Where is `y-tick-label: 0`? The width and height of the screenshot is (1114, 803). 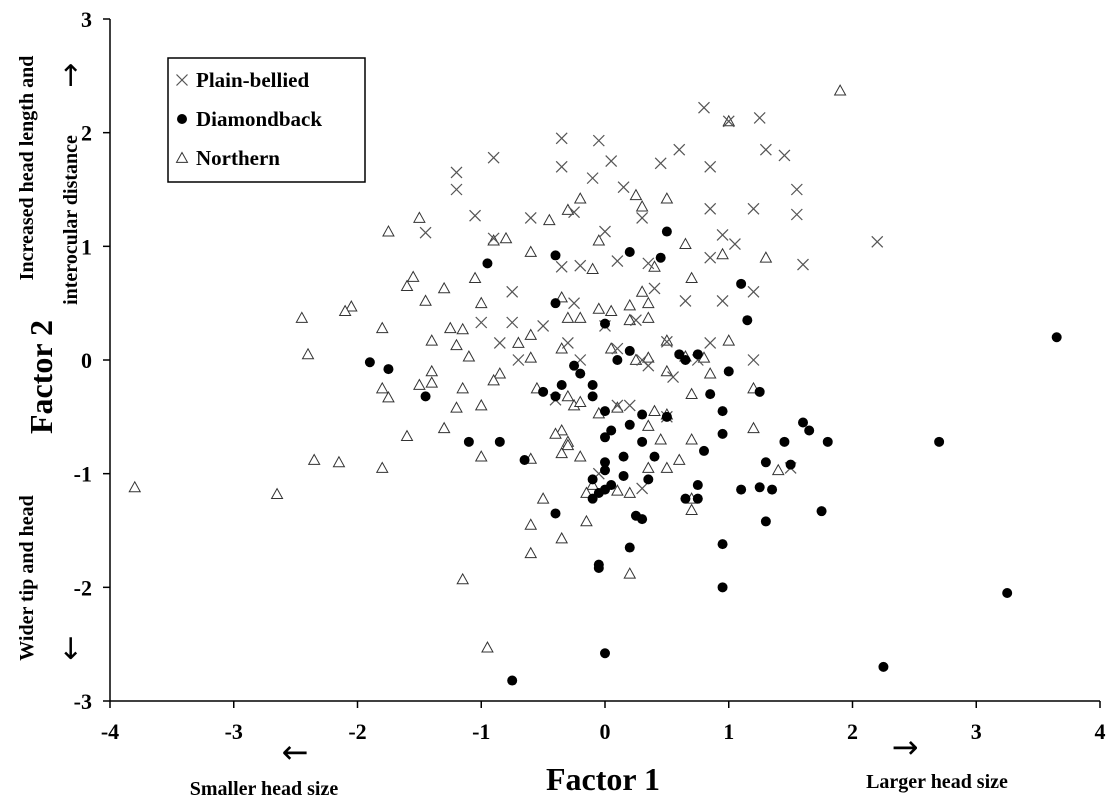
y-tick-label: 0 is located at coordinates (86, 360).